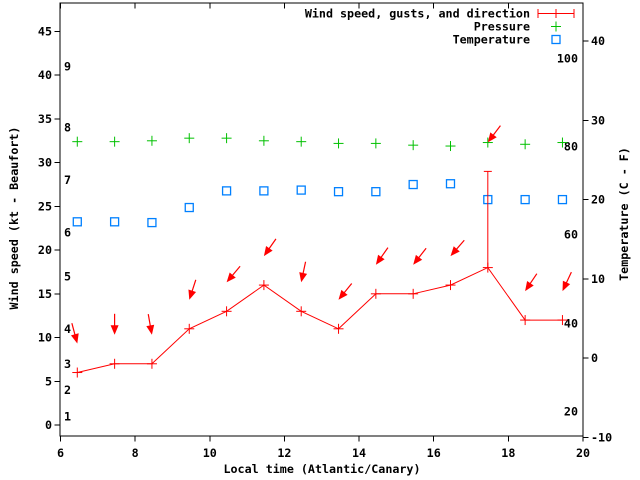  What do you see at coordinates (49, 228) in the screenshot?
I see `y-left-ticks: 0 5 10 15 20 25 30 35 40 45` at bounding box center [49, 228].